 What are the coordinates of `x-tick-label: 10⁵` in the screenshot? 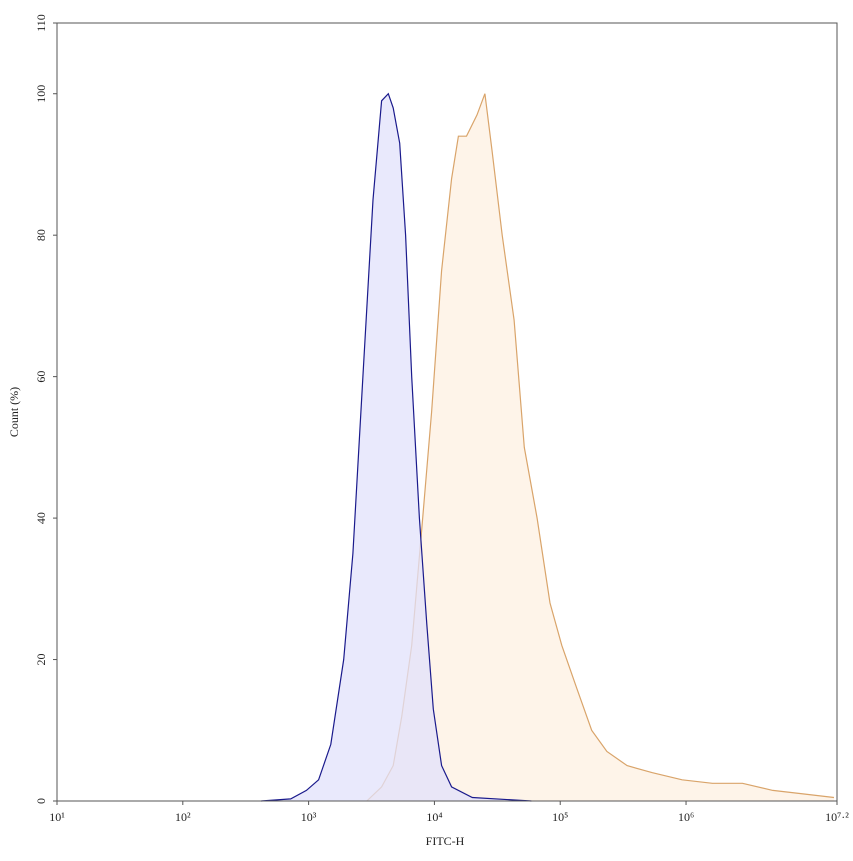 It's located at (560, 817).